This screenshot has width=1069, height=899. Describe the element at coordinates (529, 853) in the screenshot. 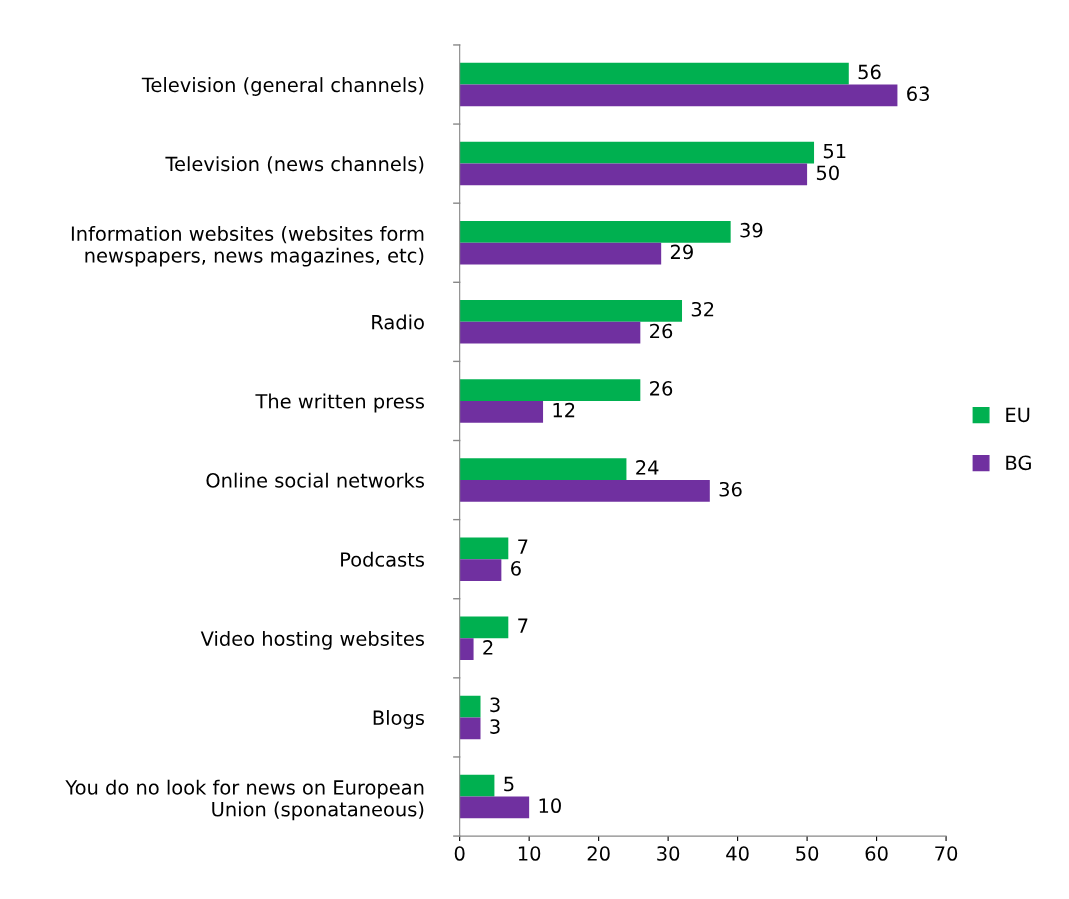

I see `x-tick-label: 10` at that location.